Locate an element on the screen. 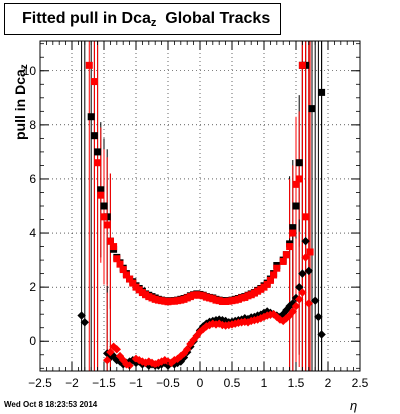  y-tick-label: 8 is located at coordinates (32, 125).